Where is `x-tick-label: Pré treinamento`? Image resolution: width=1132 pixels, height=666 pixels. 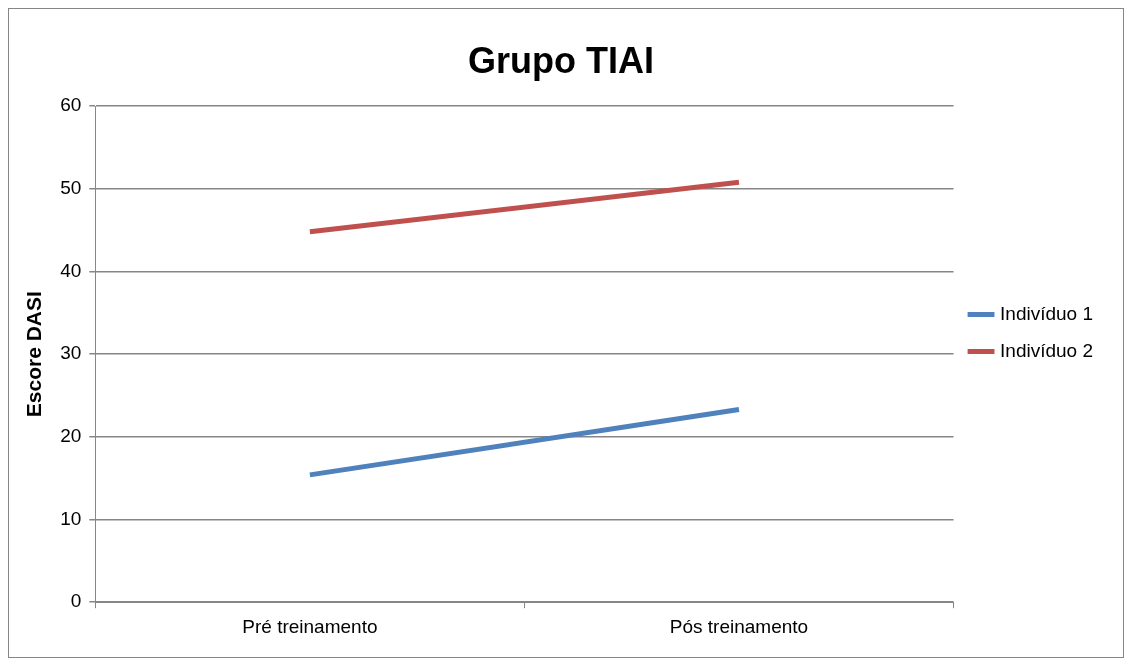 x-tick-label: Pré treinamento is located at coordinates (310, 626).